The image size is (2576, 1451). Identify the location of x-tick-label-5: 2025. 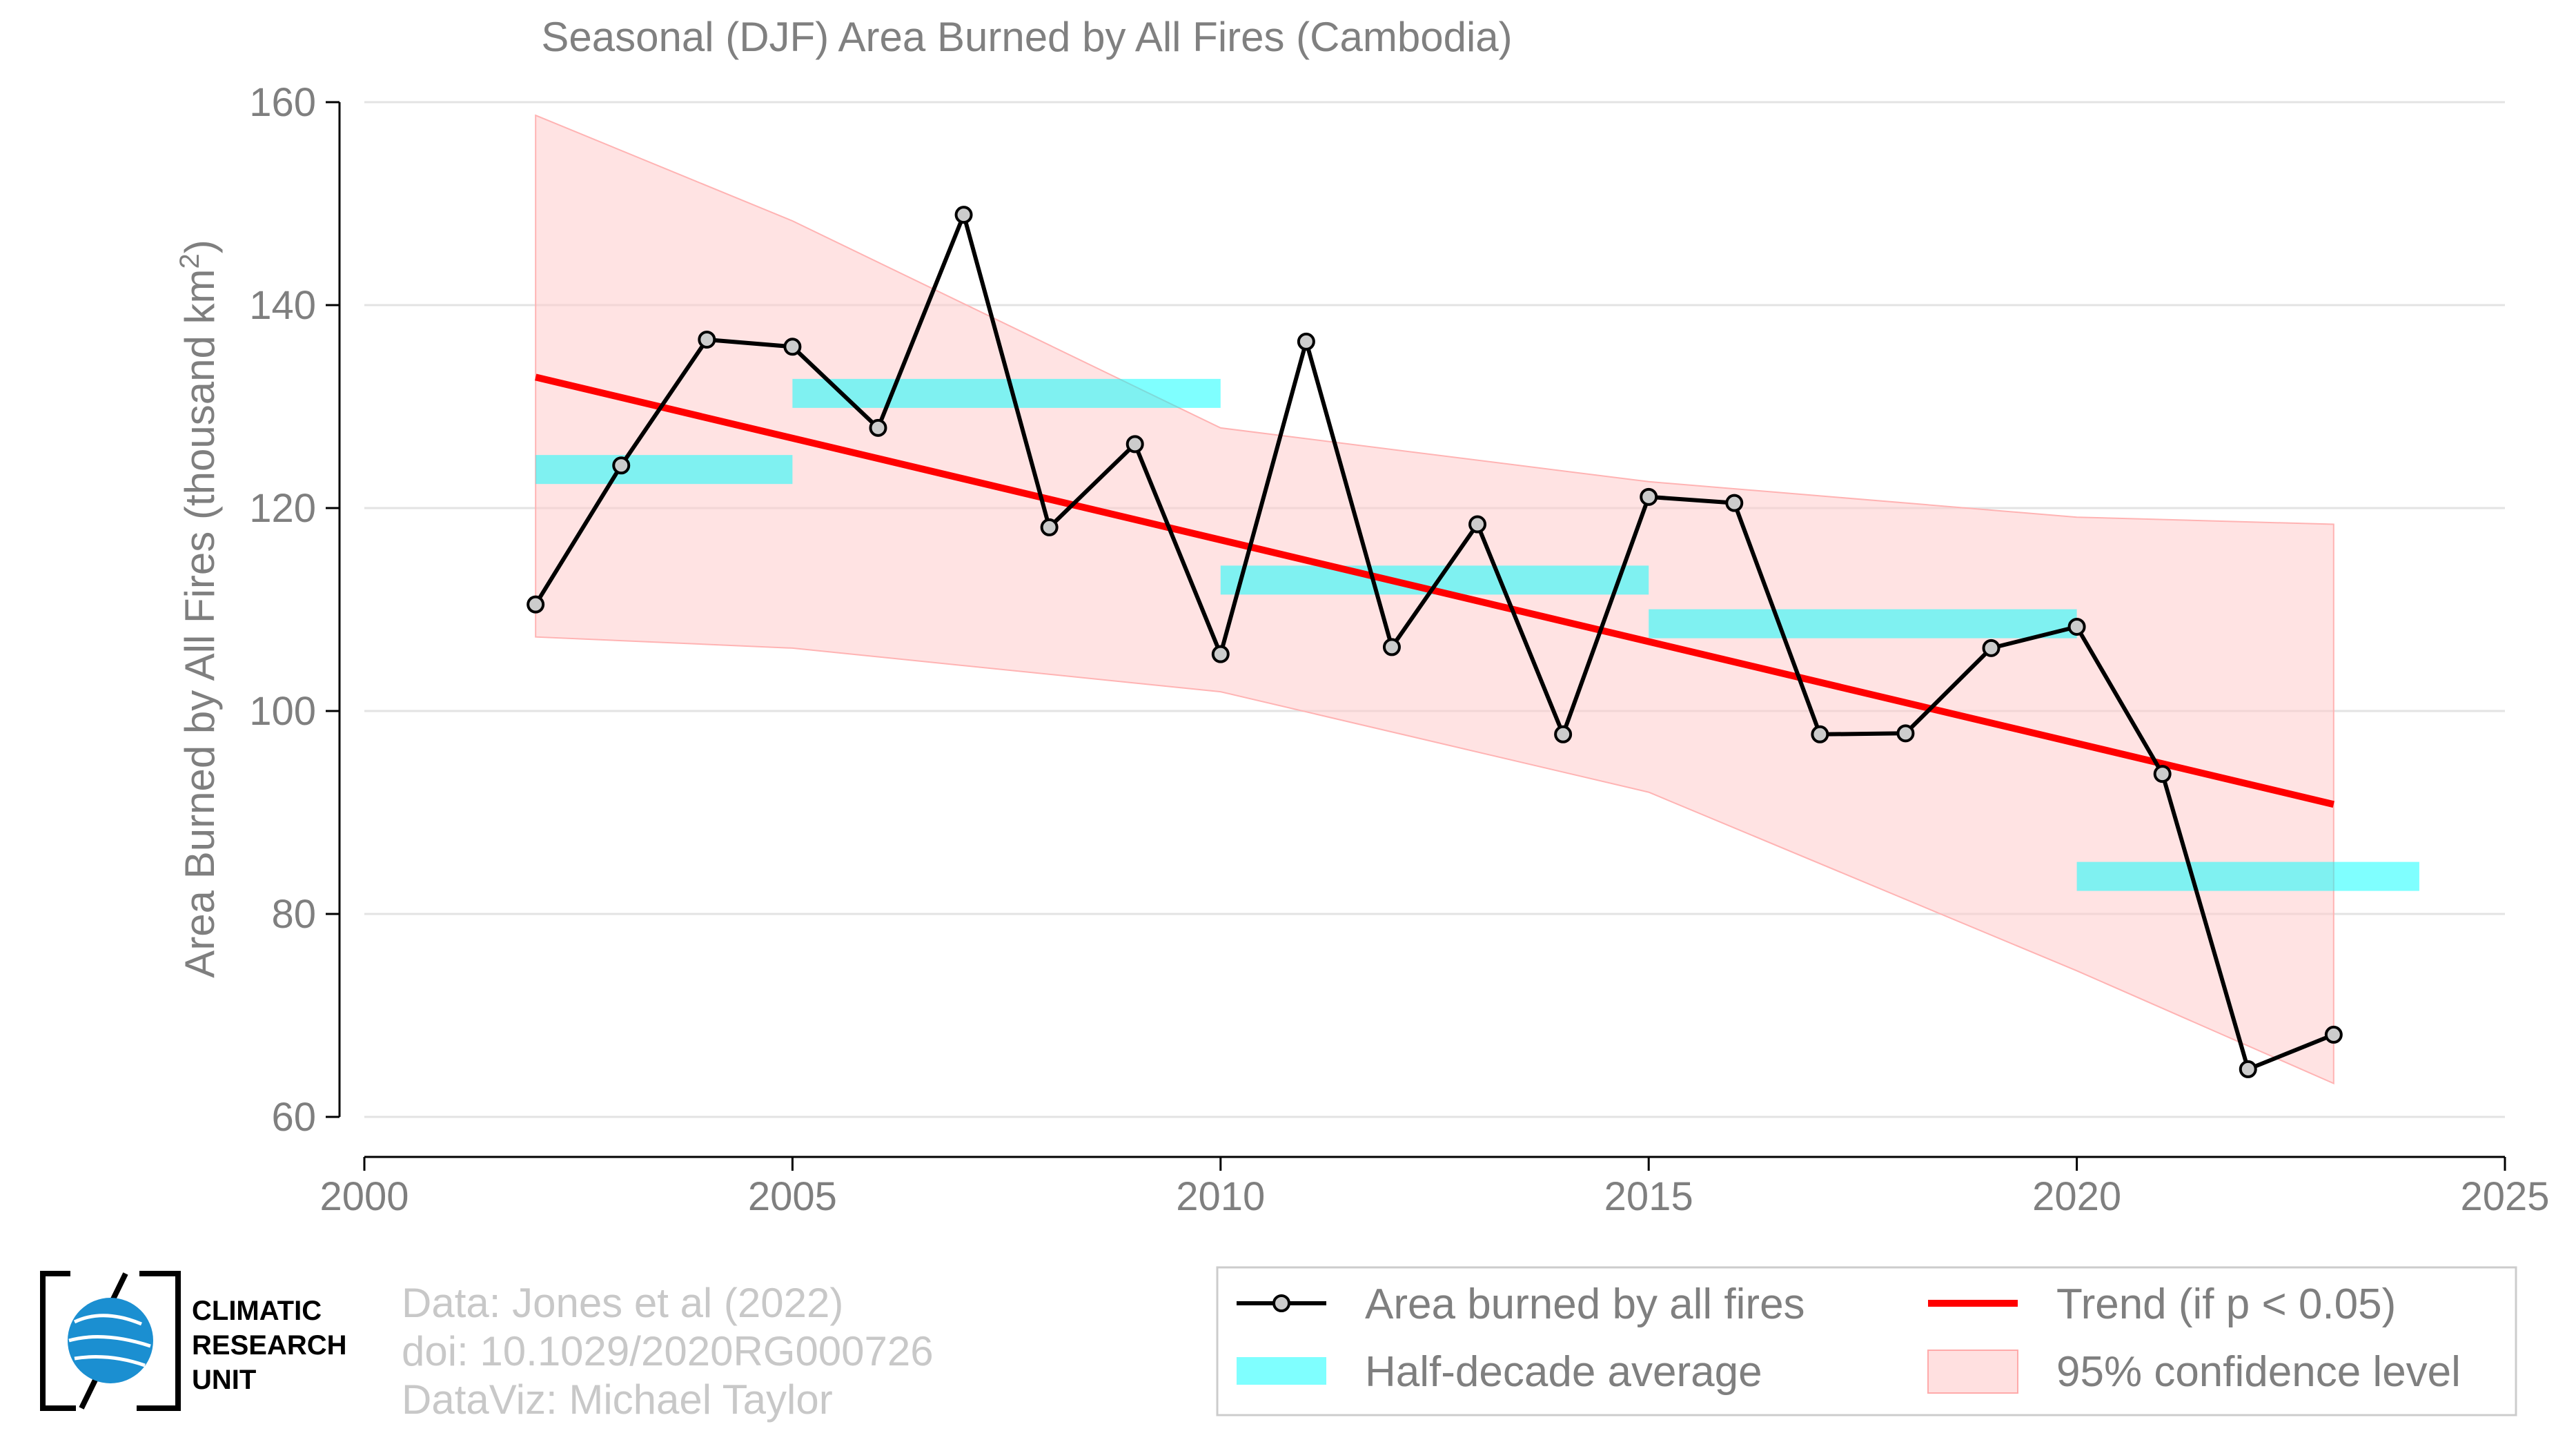
(2504, 1196).